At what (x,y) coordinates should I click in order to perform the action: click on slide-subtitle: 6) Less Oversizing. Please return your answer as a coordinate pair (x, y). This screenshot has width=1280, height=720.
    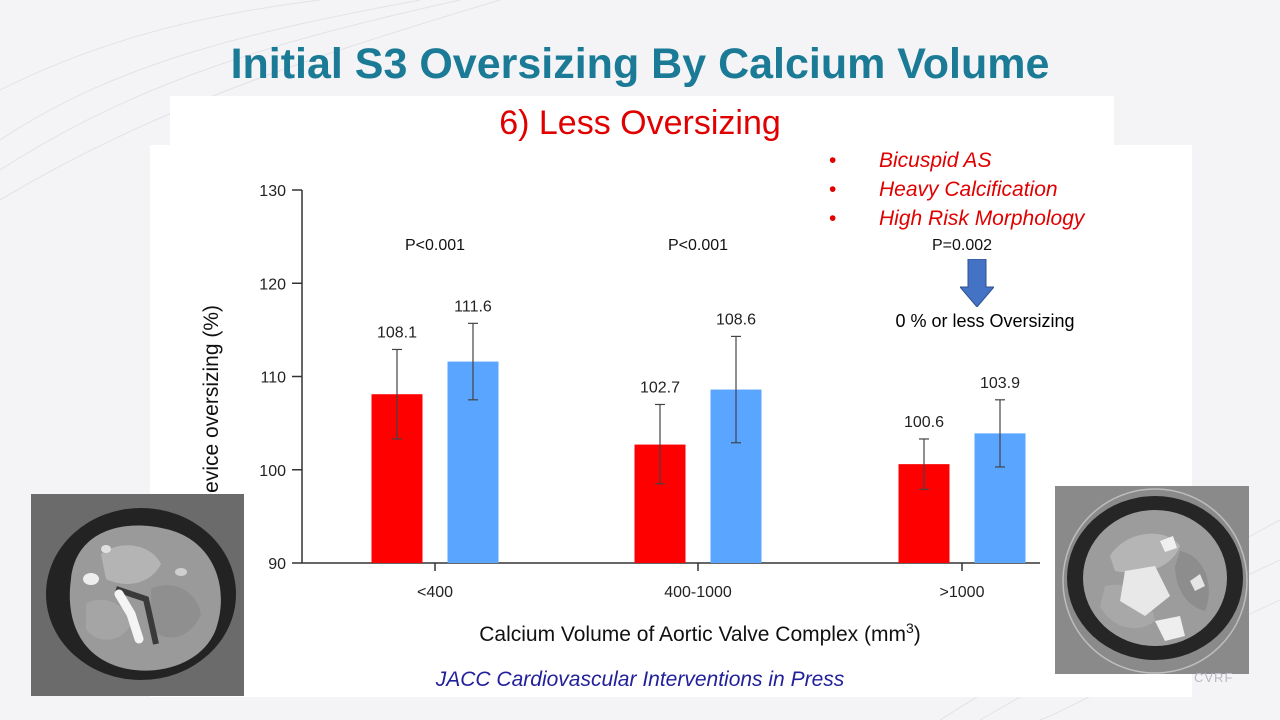
    Looking at the image, I should click on (640, 123).